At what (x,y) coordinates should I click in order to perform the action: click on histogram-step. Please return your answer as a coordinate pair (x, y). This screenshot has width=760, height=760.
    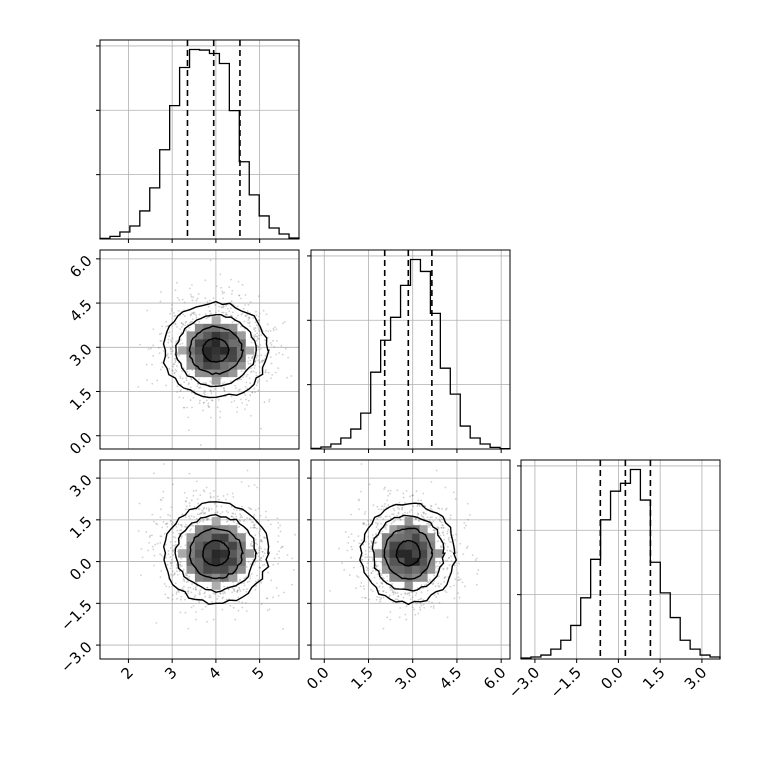
    Looking at the image, I should click on (410, 354).